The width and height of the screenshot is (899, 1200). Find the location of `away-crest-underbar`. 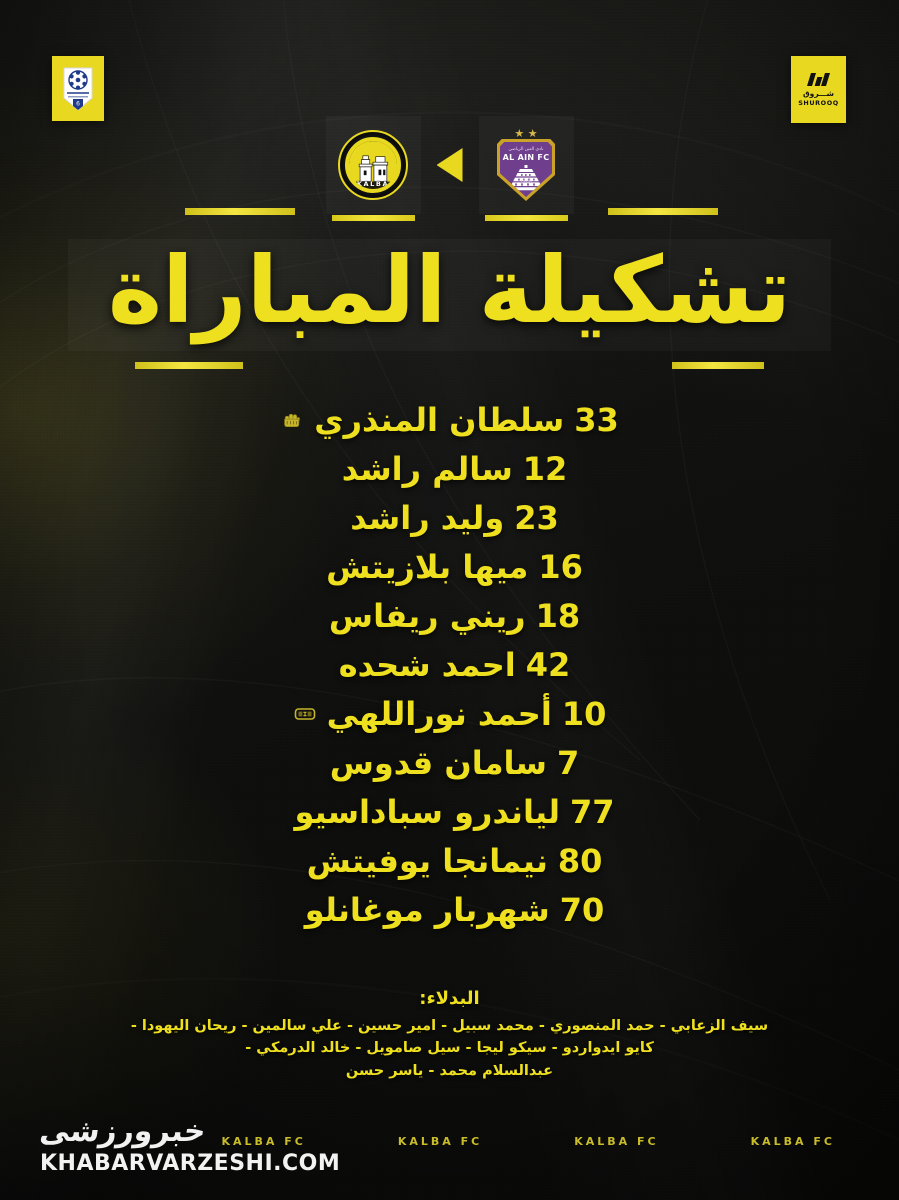

away-crest-underbar is located at coordinates (373, 218).